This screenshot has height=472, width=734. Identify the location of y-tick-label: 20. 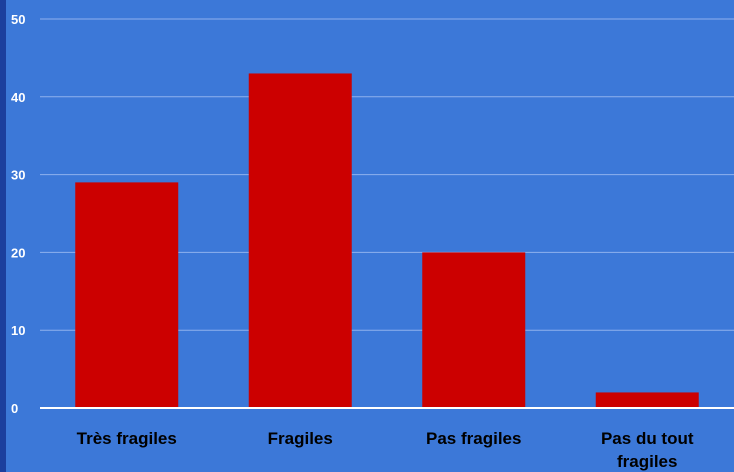
(18, 252).